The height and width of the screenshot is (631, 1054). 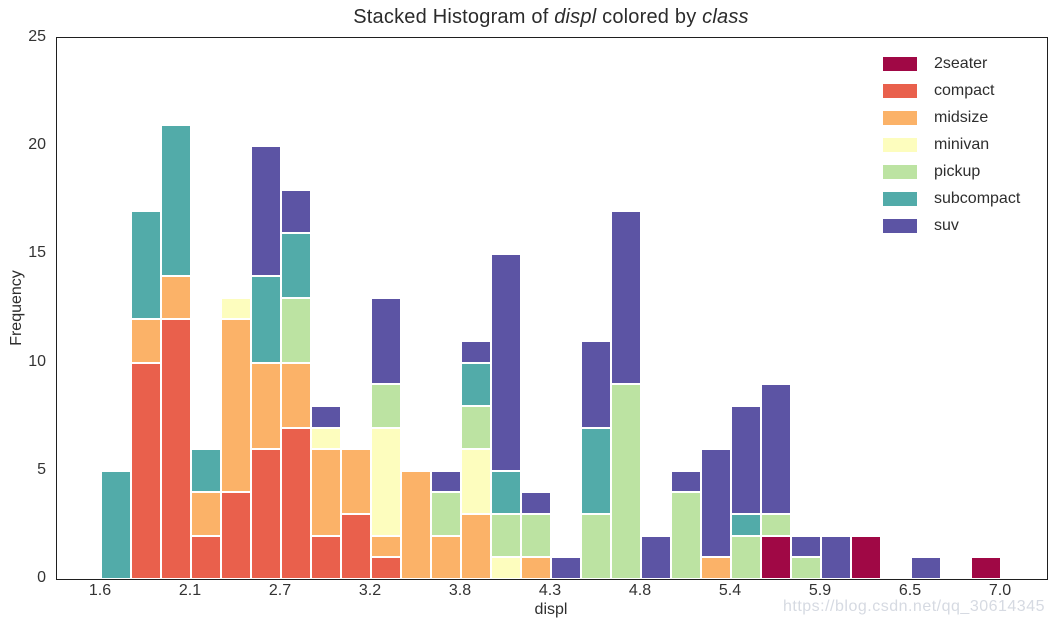 I want to click on legend-label: 2seater, so click(x=961, y=63).